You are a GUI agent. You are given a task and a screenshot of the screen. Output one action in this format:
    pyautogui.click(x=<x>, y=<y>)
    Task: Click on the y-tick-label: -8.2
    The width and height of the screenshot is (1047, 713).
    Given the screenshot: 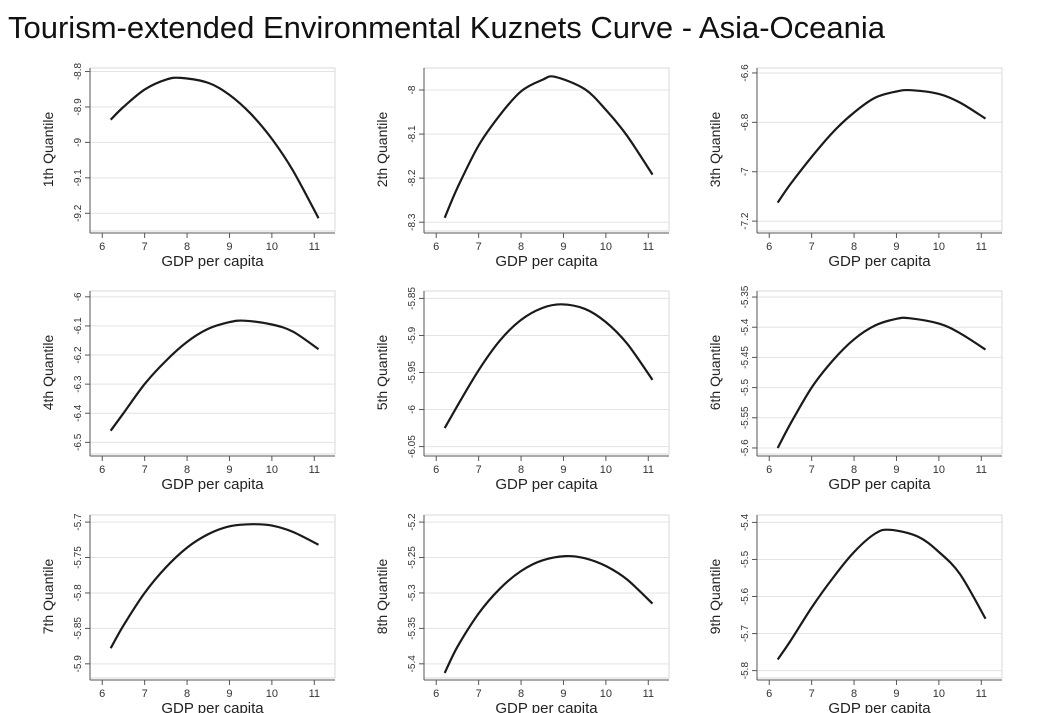 What is the action you would take?
    pyautogui.click(x=412, y=178)
    